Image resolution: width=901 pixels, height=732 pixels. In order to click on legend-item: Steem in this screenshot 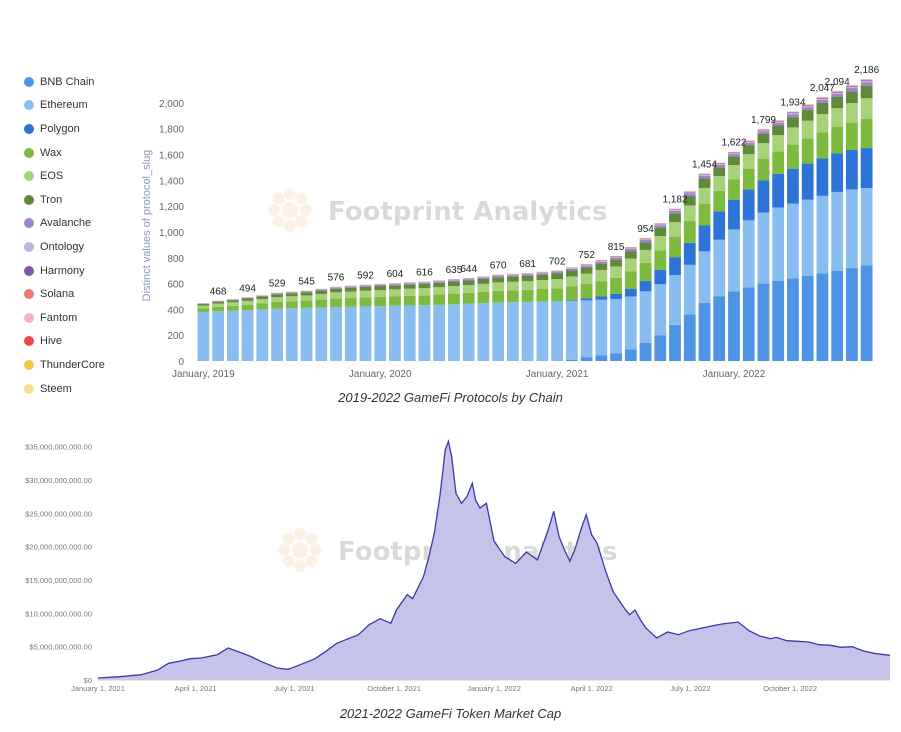, I will do `click(84, 389)`.